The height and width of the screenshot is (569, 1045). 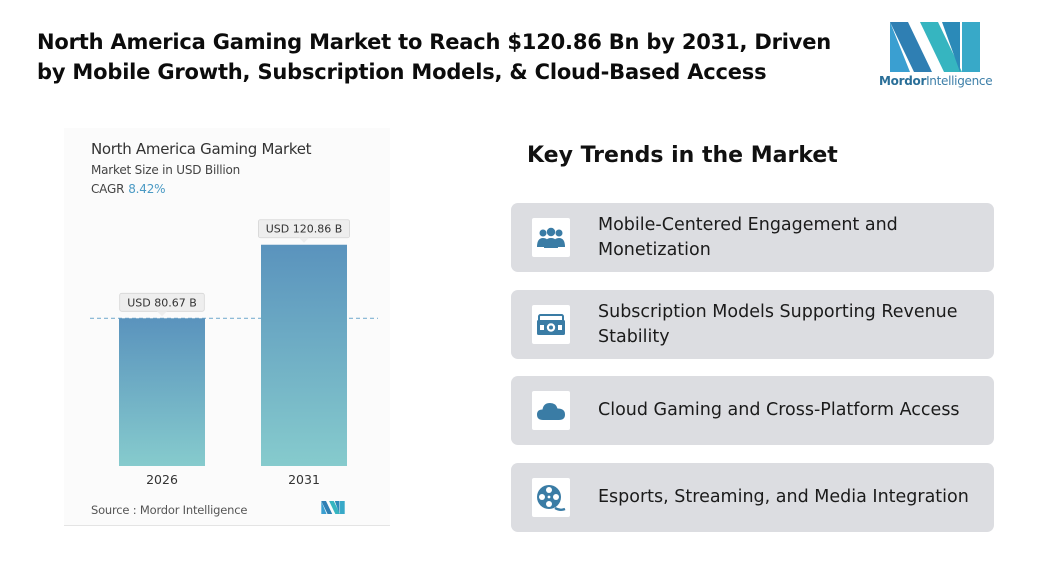 What do you see at coordinates (551, 497) in the screenshot?
I see `film-reel-icon` at bounding box center [551, 497].